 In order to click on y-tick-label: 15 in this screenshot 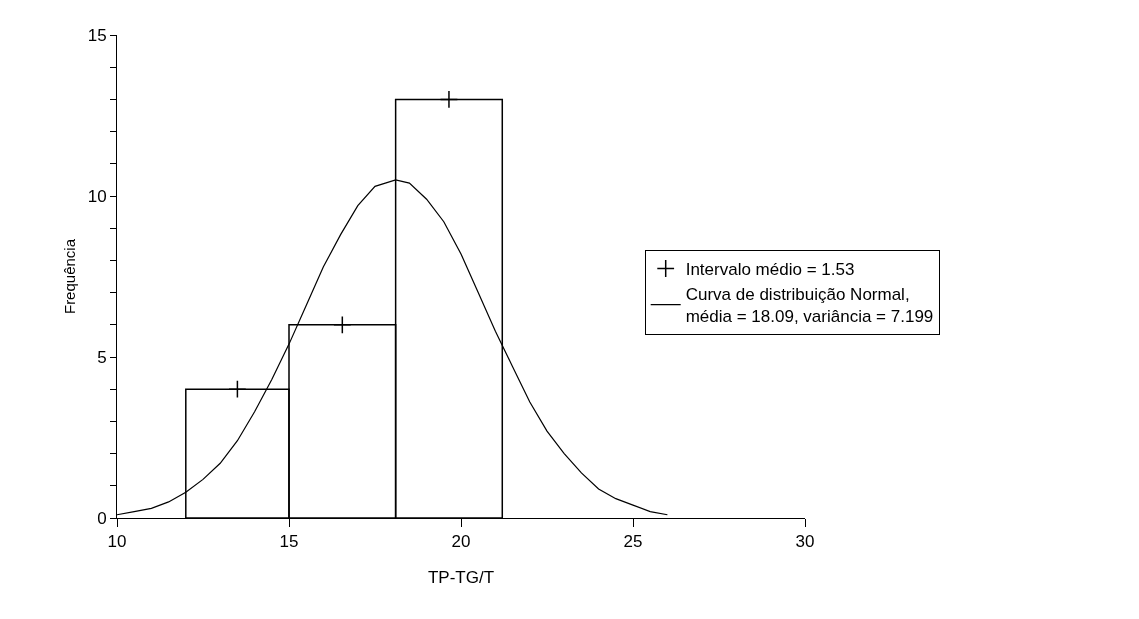, I will do `click(97, 35)`.